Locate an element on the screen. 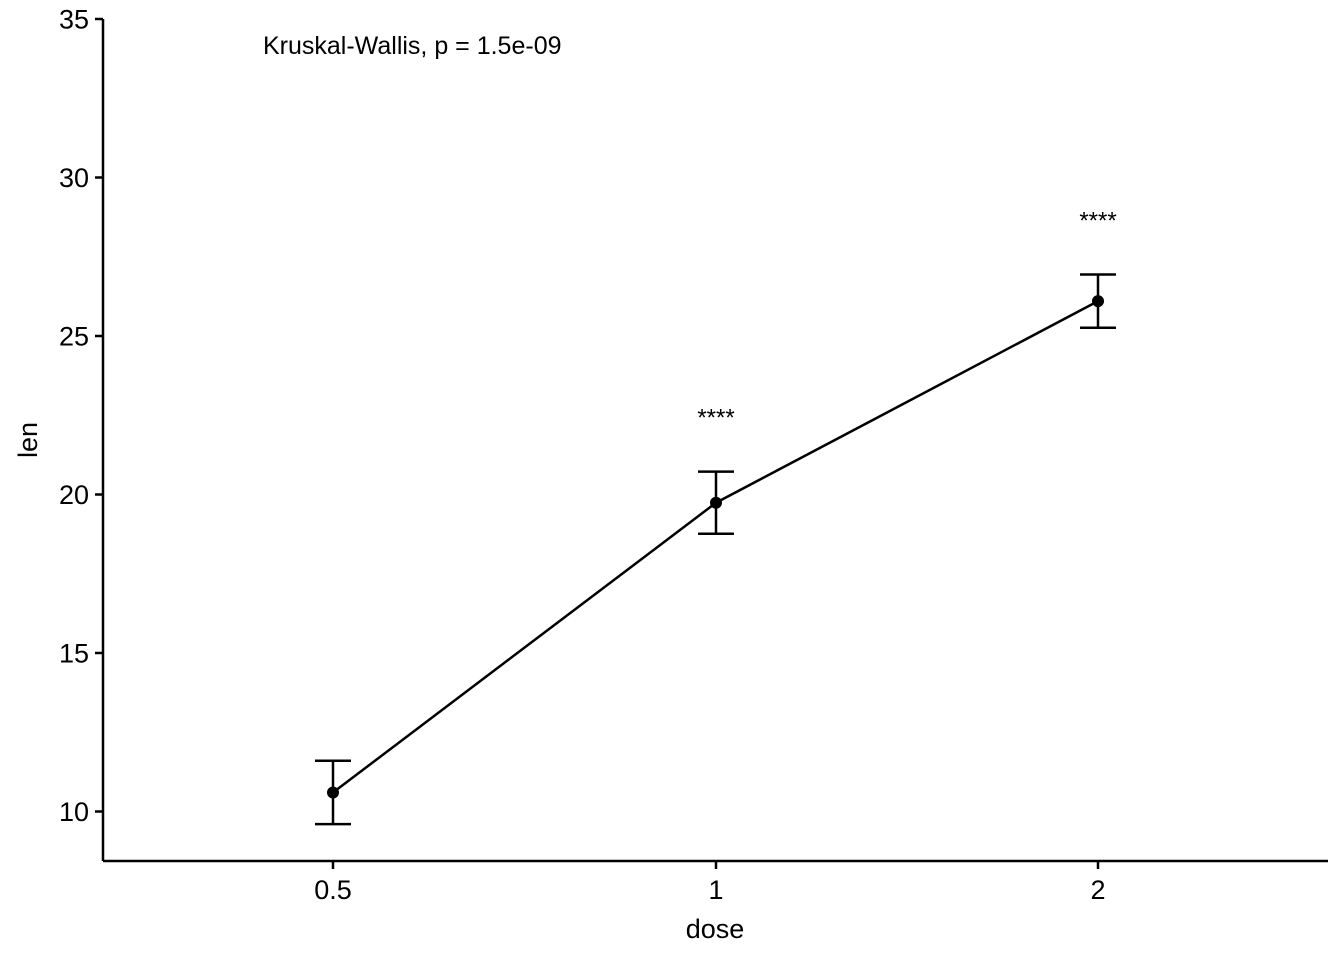 The height and width of the screenshot is (960, 1344). y-tick-label: 30 is located at coordinates (74, 178).